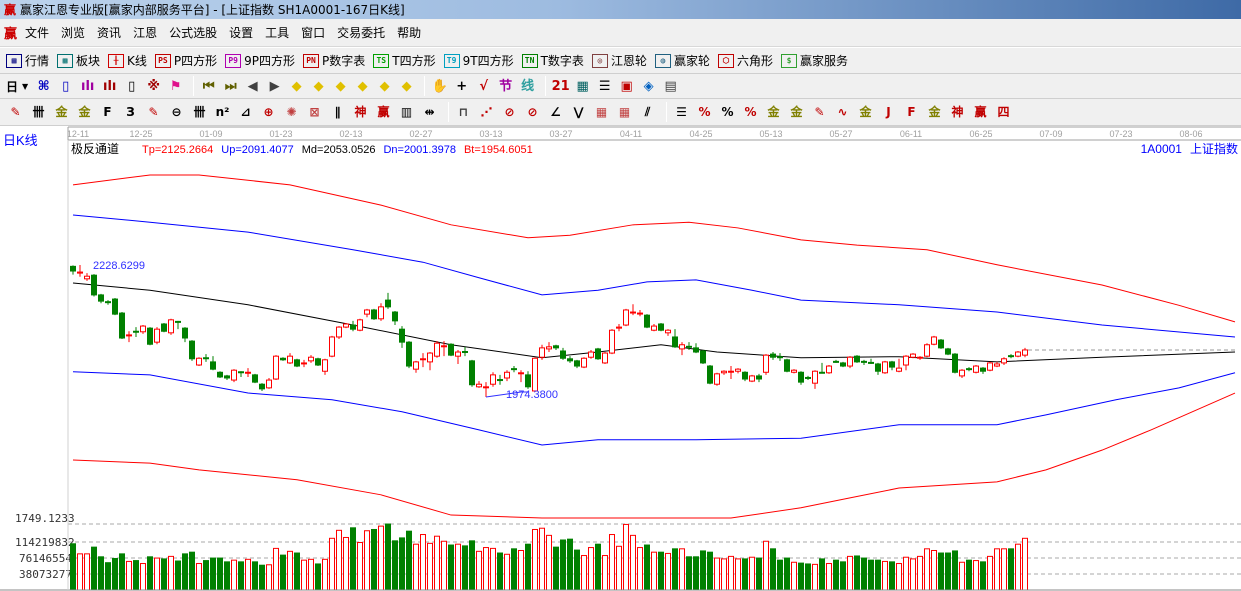  What do you see at coordinates (682, 60) in the screenshot?
I see `toolbar-button-10: ◍ 赢家轮` at bounding box center [682, 60].